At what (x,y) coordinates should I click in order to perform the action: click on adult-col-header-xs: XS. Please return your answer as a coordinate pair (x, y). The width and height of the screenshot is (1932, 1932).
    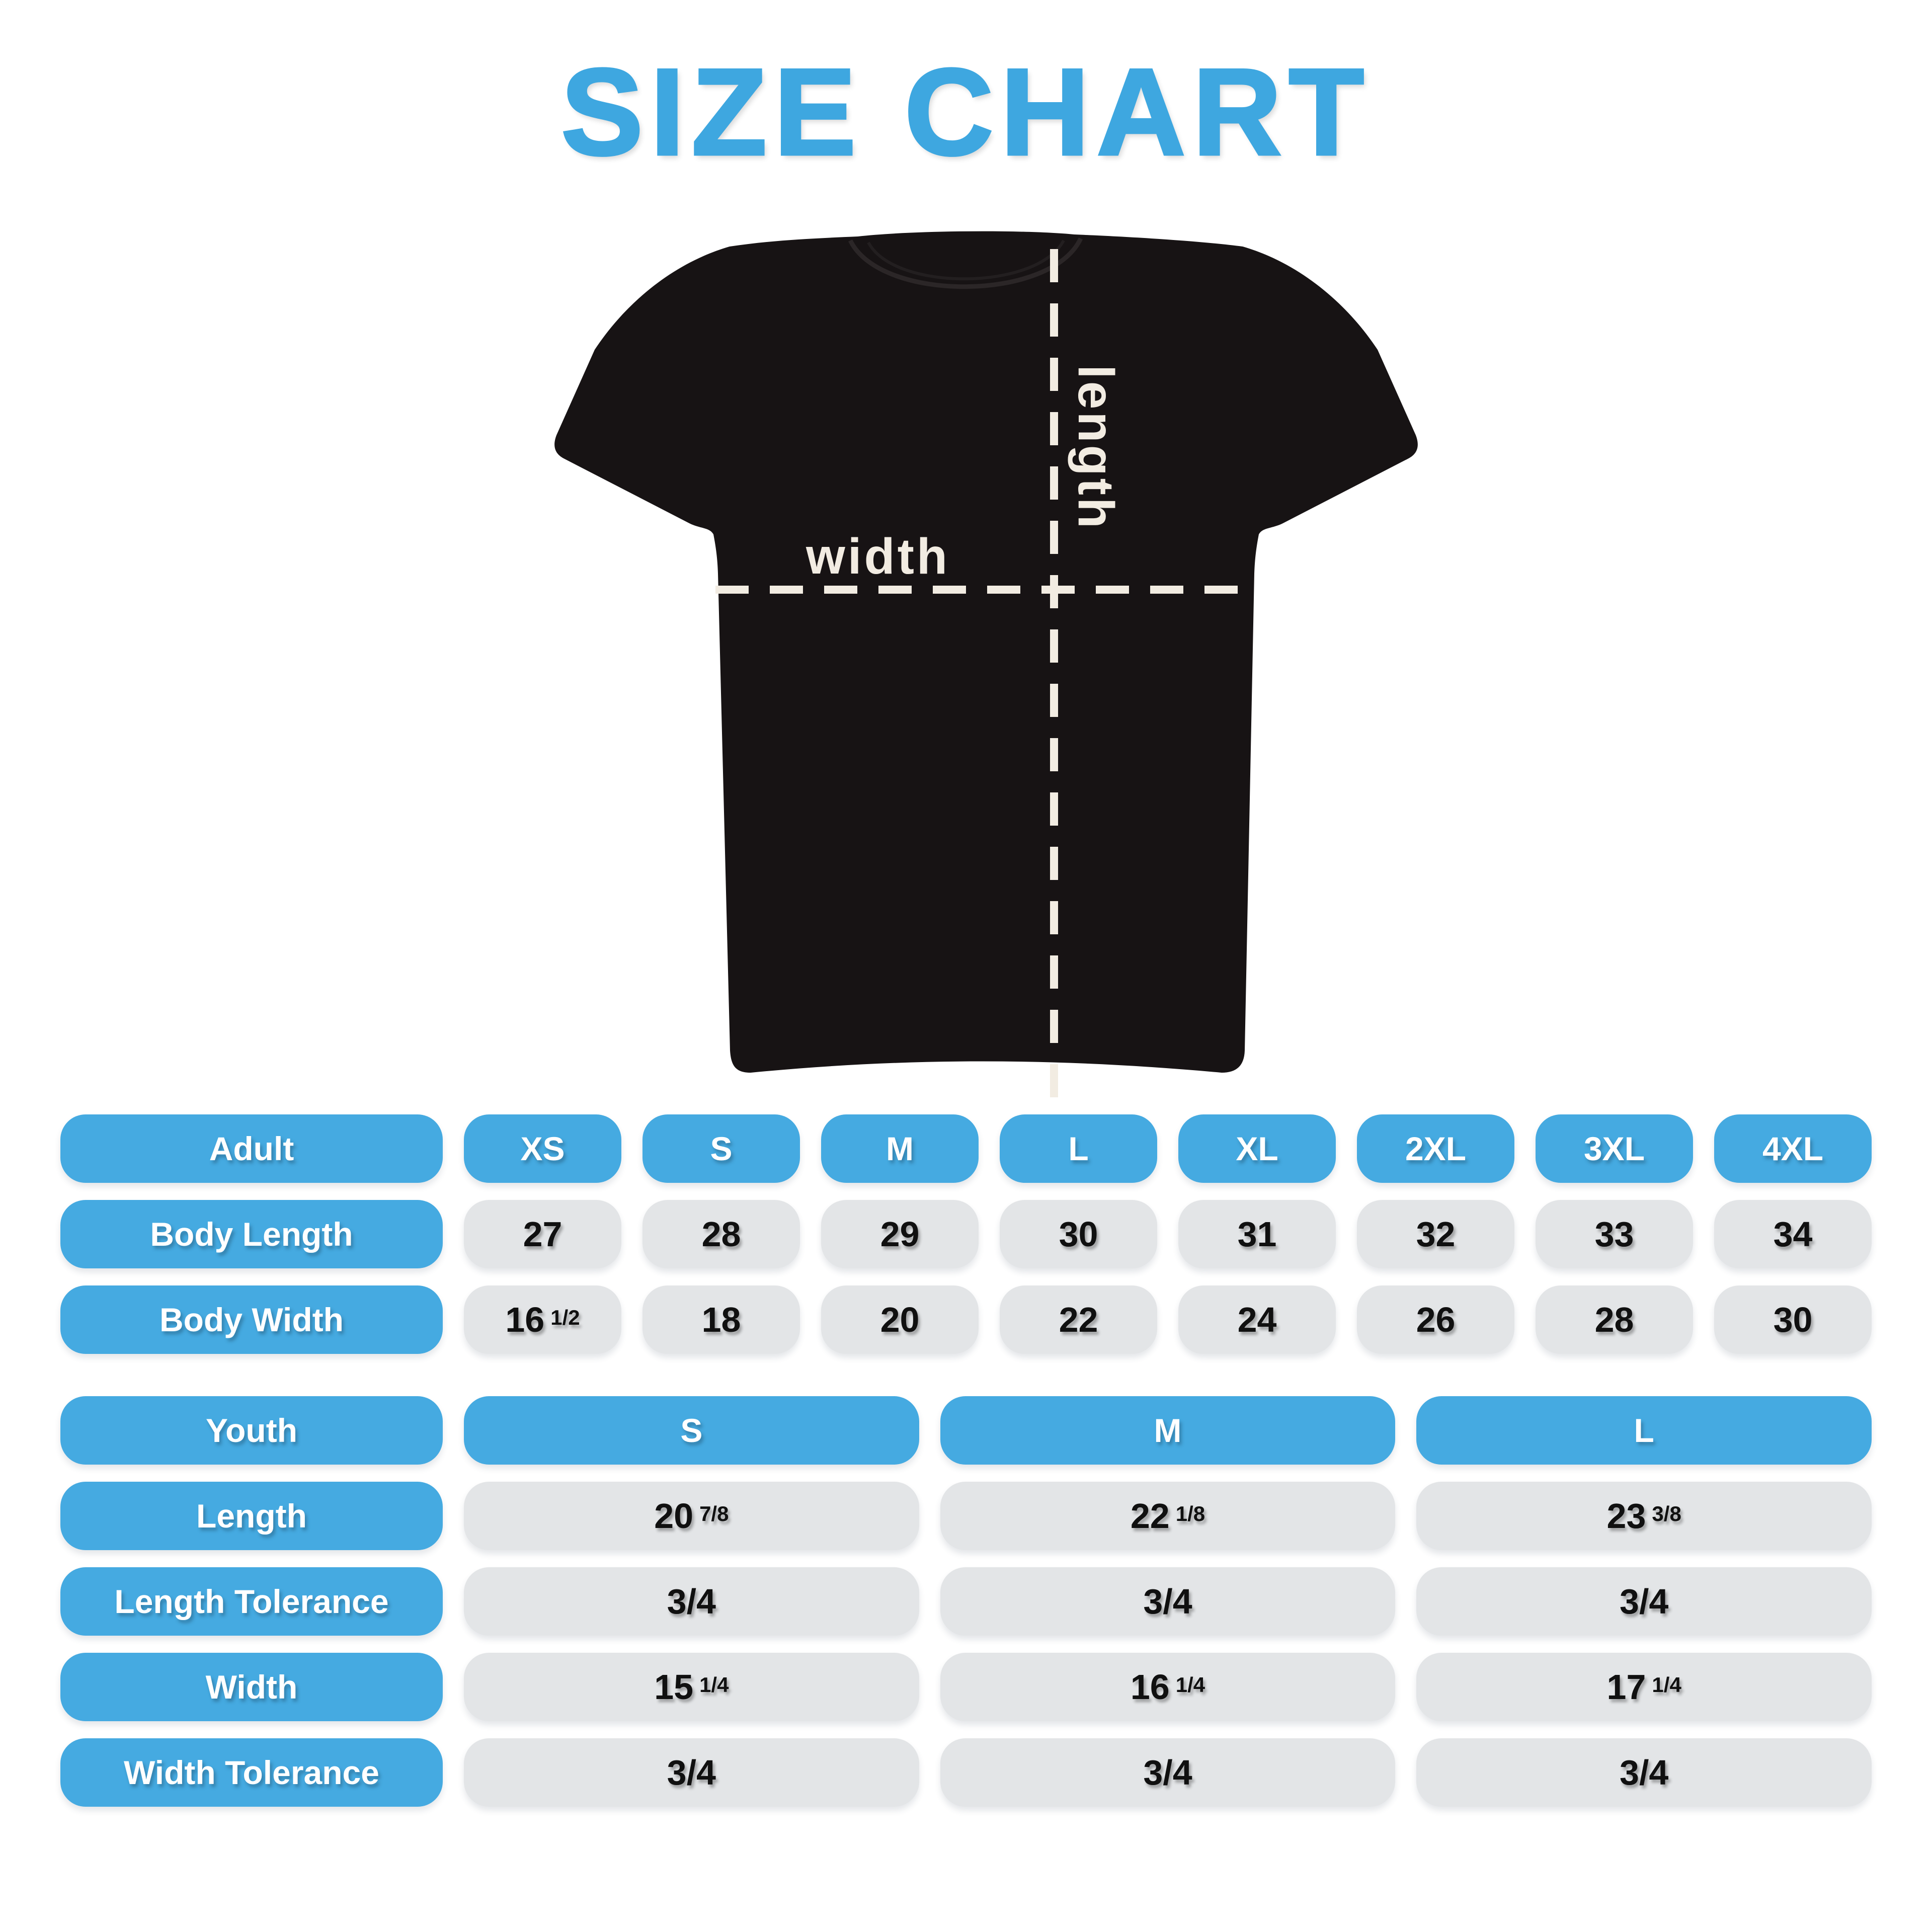
    Looking at the image, I should click on (543, 1149).